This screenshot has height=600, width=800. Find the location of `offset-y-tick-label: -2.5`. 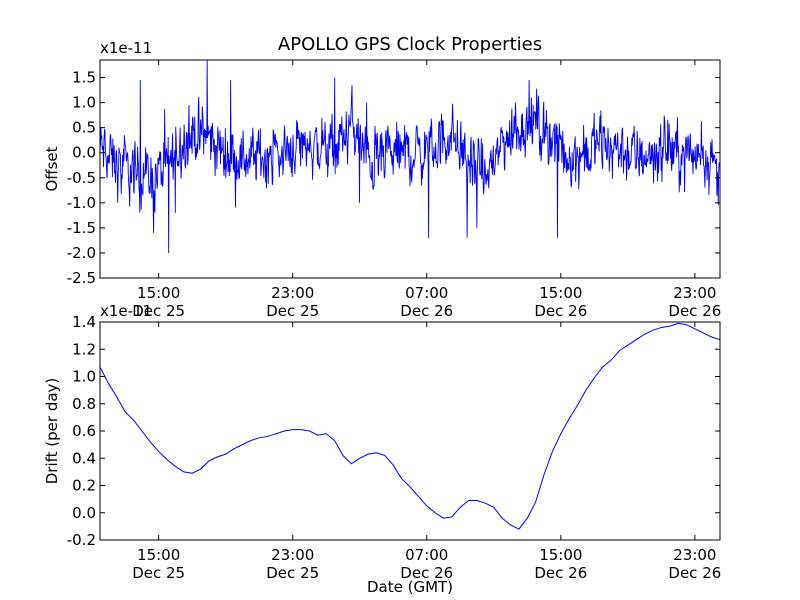

offset-y-tick-label: -2.5 is located at coordinates (81, 278).